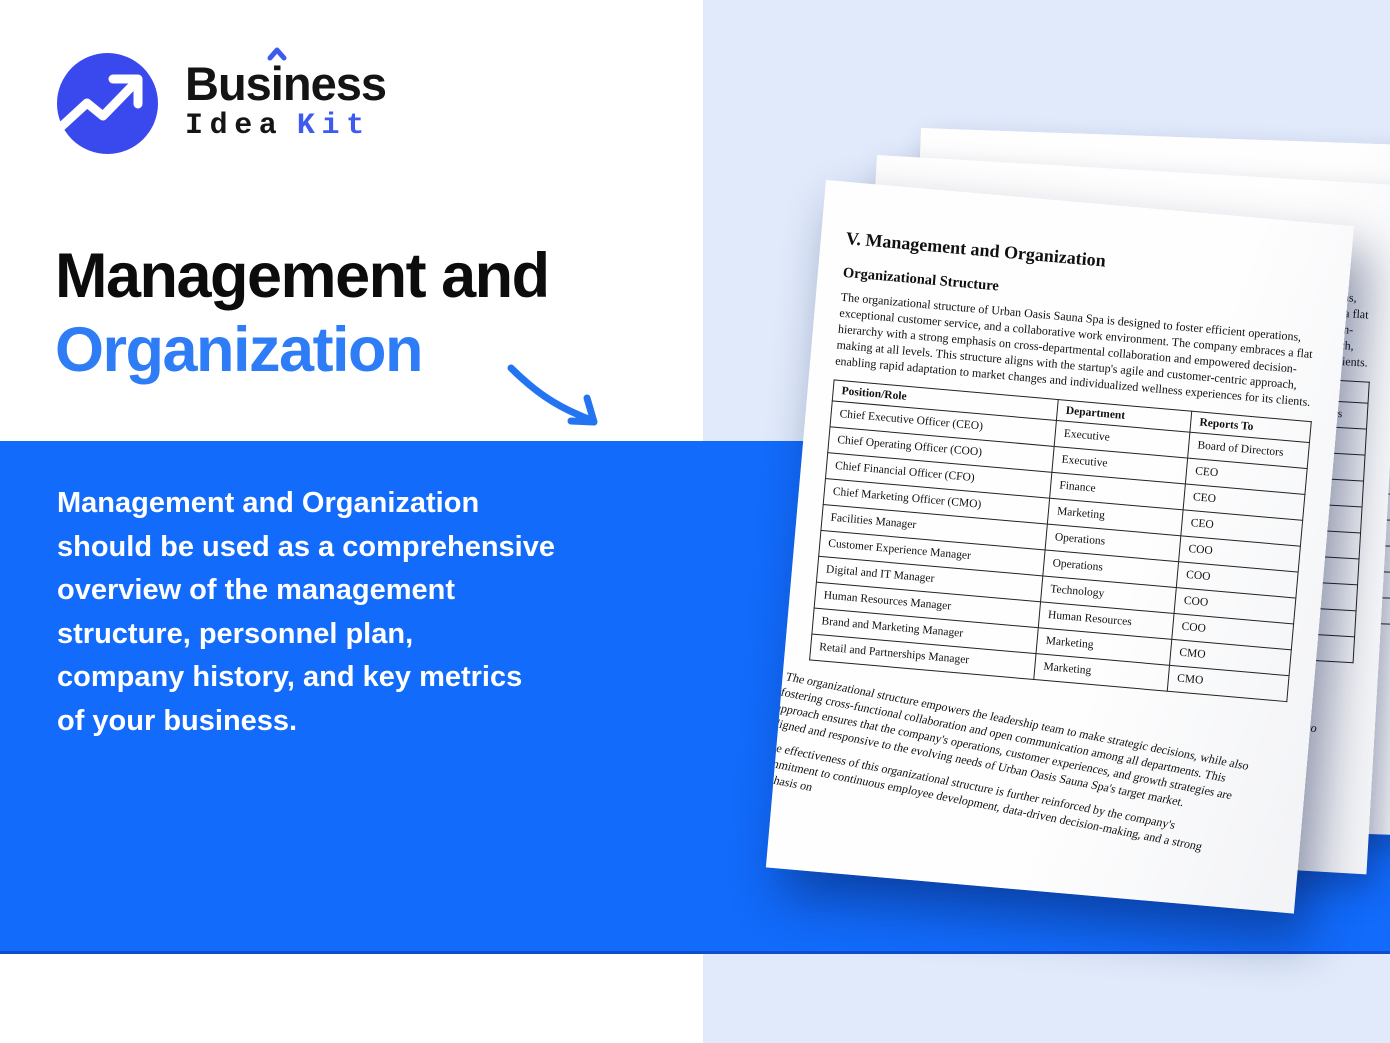  I want to click on brand-logo: Busi ness Idea Kit, so click(216, 100).